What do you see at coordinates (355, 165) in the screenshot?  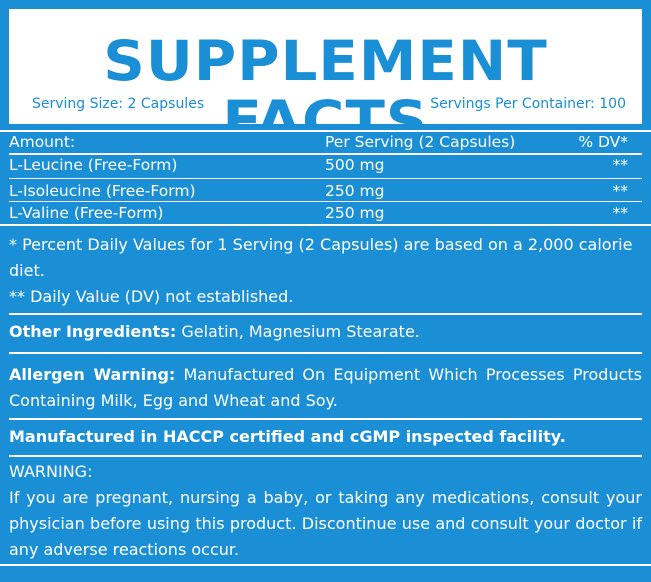 I see `ingredient-amount: 500 mg` at bounding box center [355, 165].